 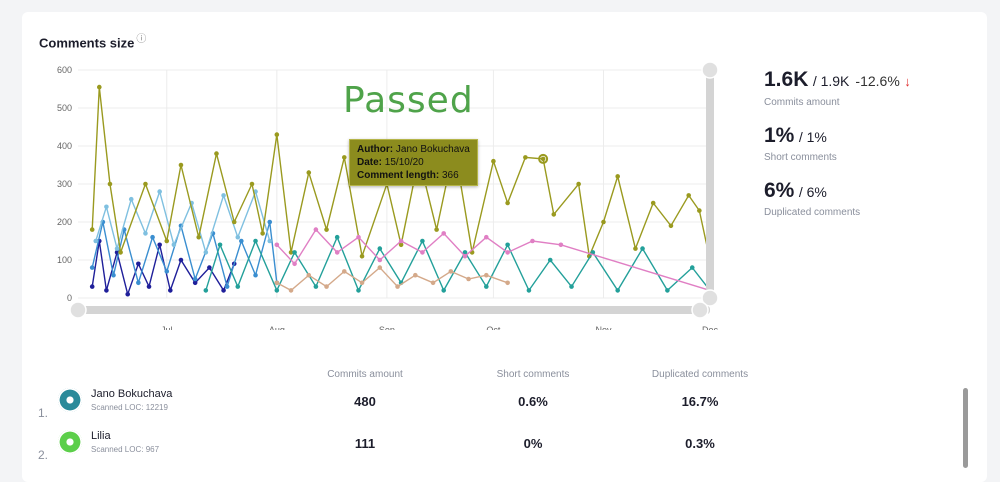 What do you see at coordinates (167, 327) in the screenshot?
I see `x-tick-label: Jul` at bounding box center [167, 327].